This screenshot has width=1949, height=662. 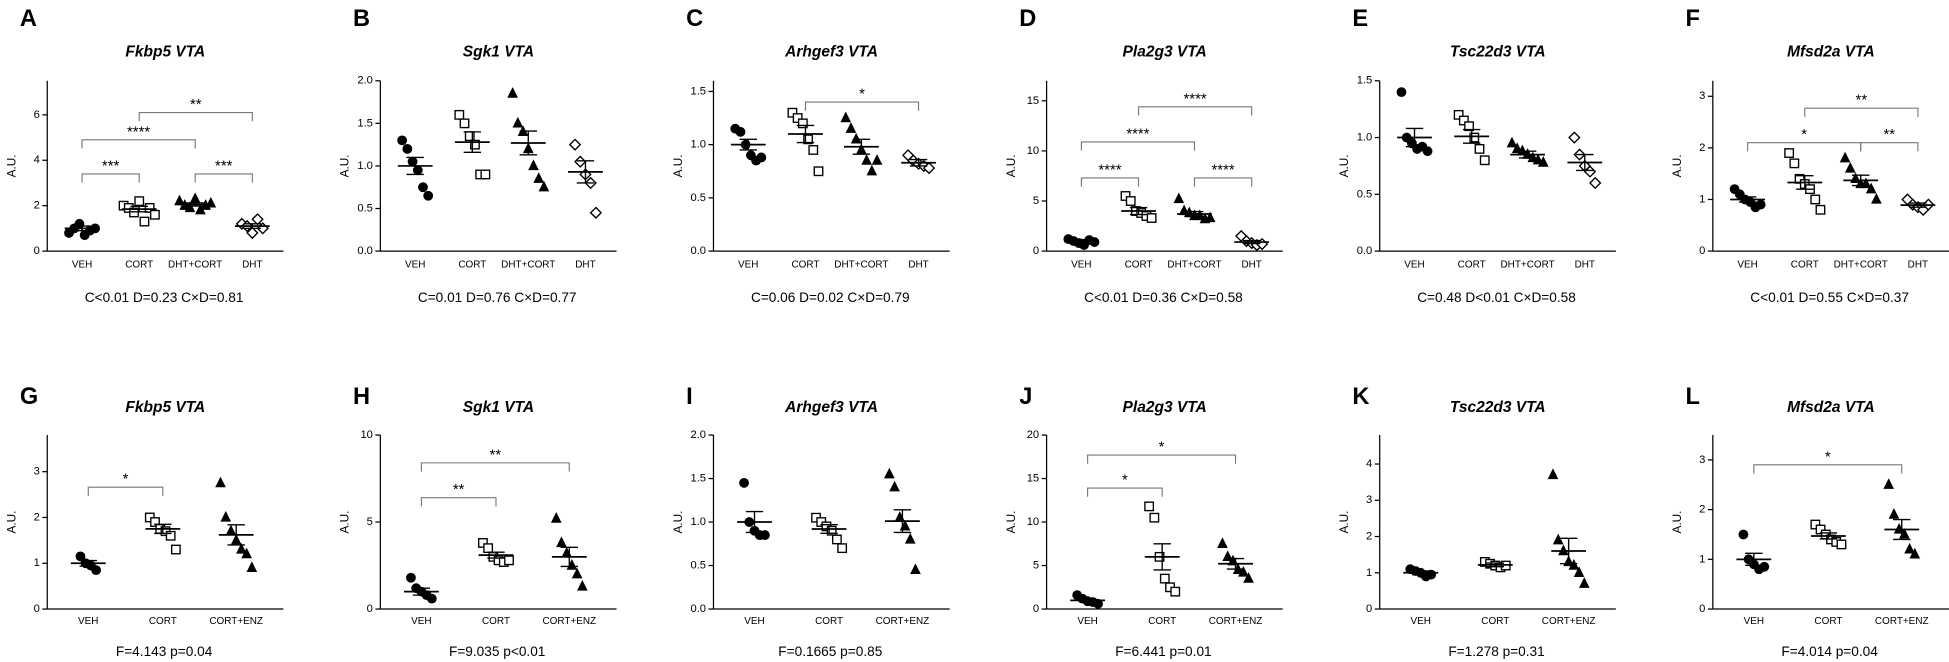 I want to click on panel-letter: C, so click(x=694, y=19).